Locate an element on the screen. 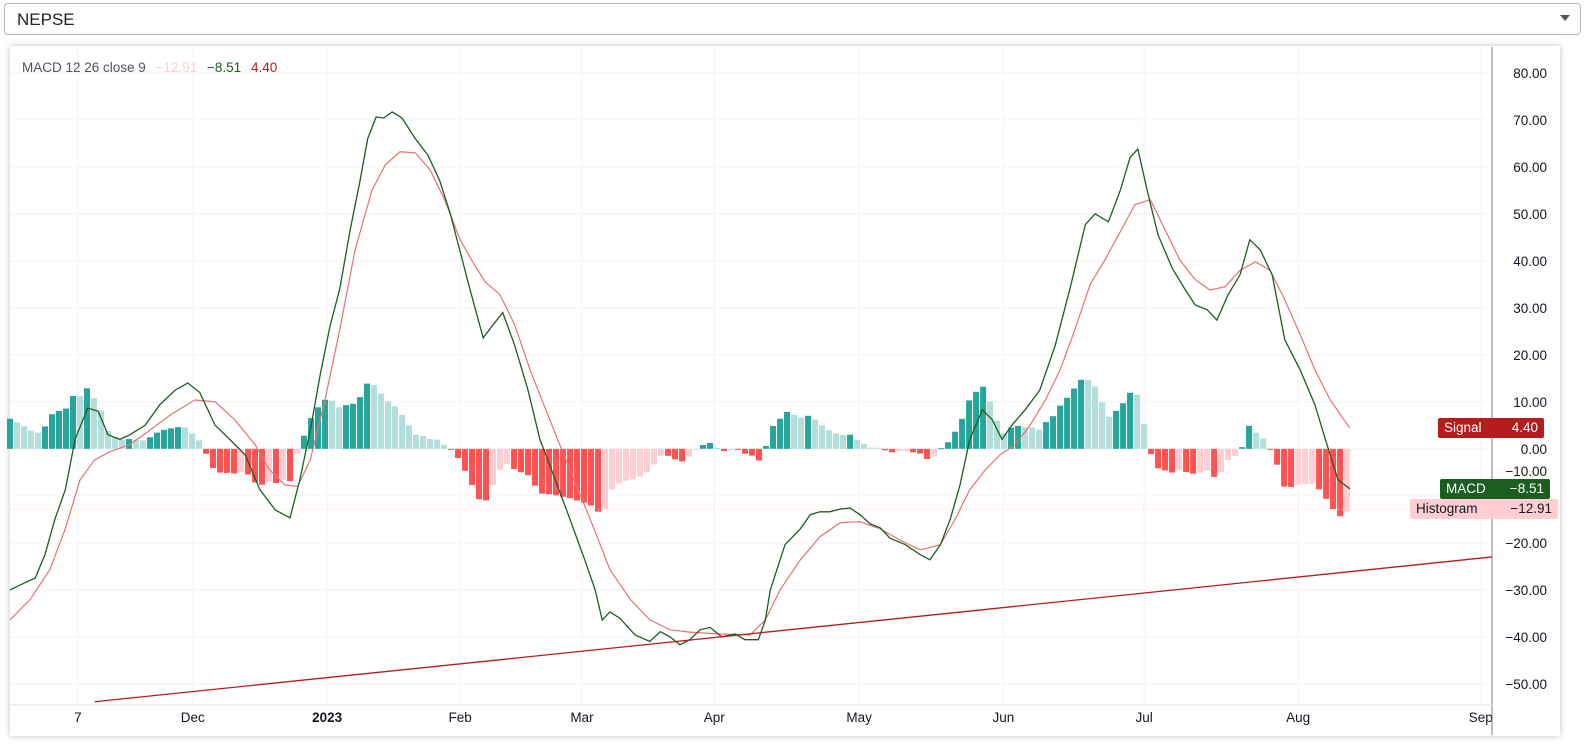 Image resolution: width=1588 pixels, height=752 pixels. y-tick-label: 70.00 is located at coordinates (1530, 120).